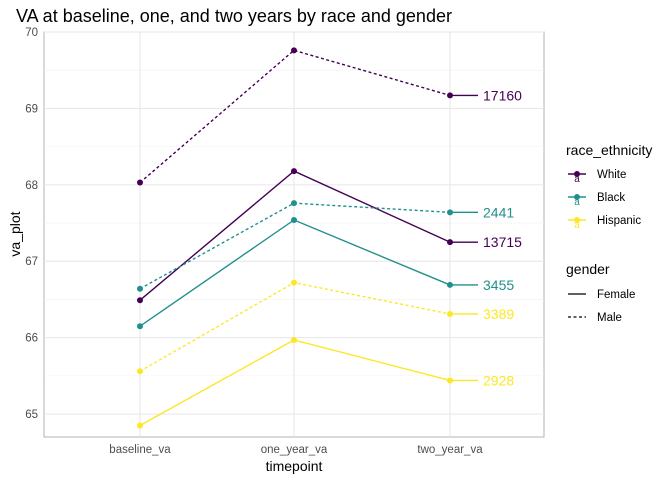 The height and width of the screenshot is (480, 672). I want to click on x-tick-label: one_year_va, so click(294, 450).